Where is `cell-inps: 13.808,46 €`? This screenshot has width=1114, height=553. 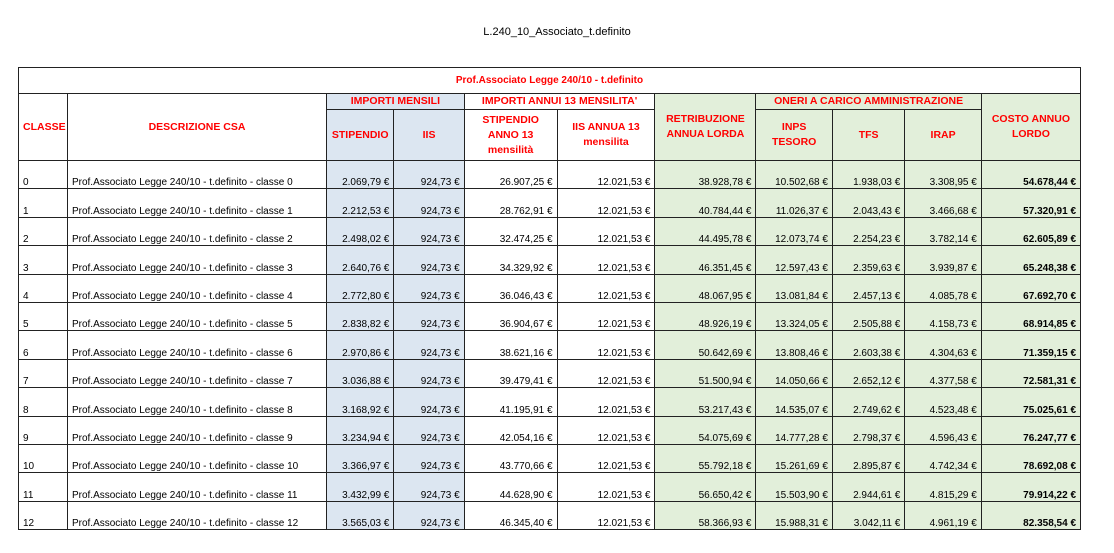
cell-inps: 13.808,46 € is located at coordinates (794, 345).